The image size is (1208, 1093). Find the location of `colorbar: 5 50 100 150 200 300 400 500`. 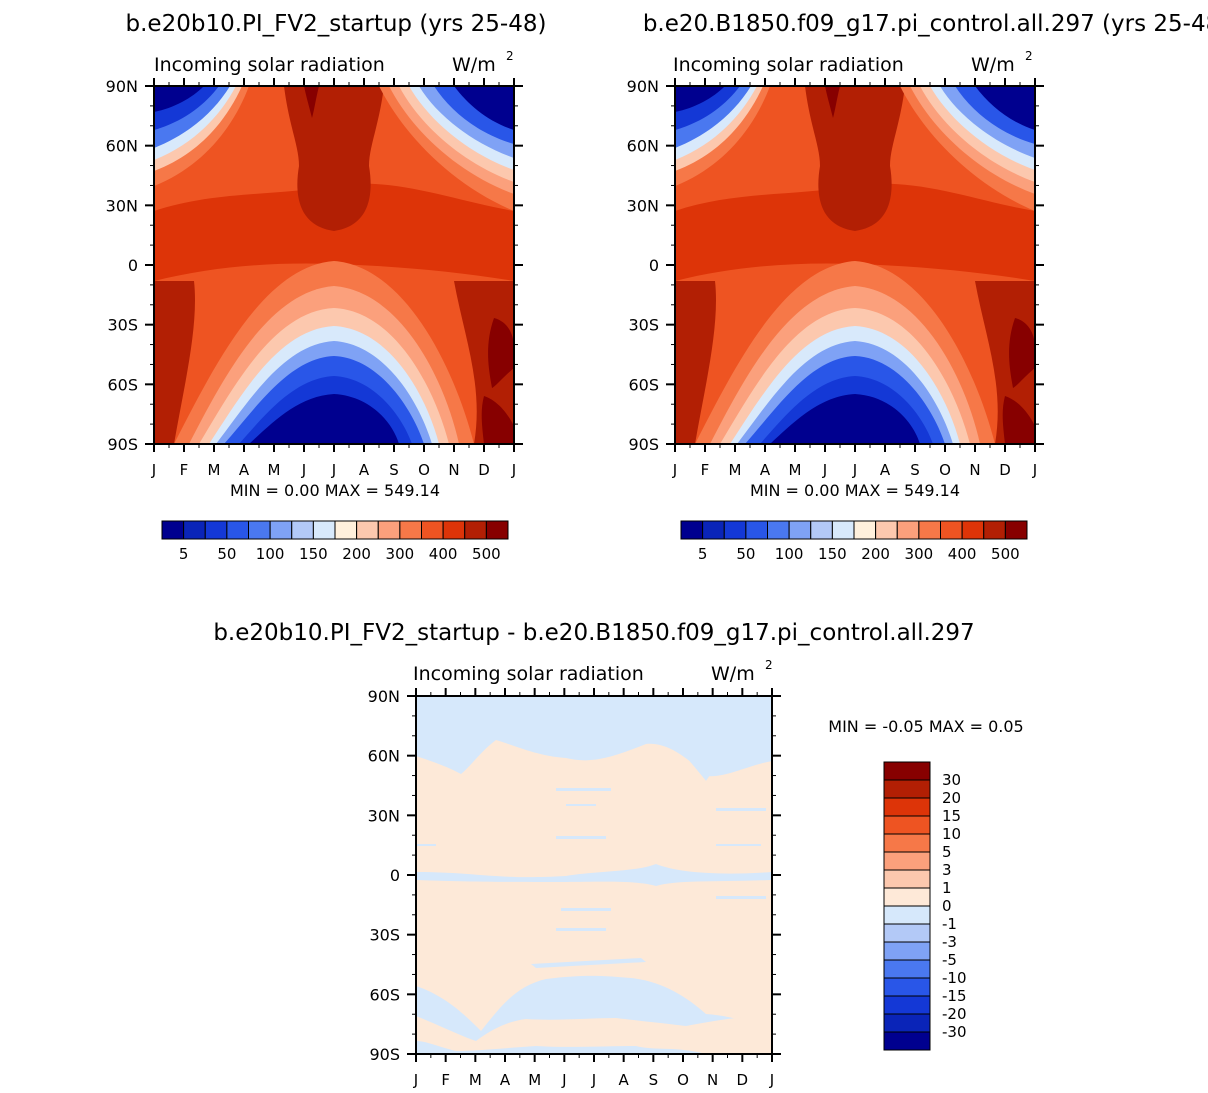

colorbar: 5 50 100 150 200 300 400 500 is located at coordinates (854, 541).